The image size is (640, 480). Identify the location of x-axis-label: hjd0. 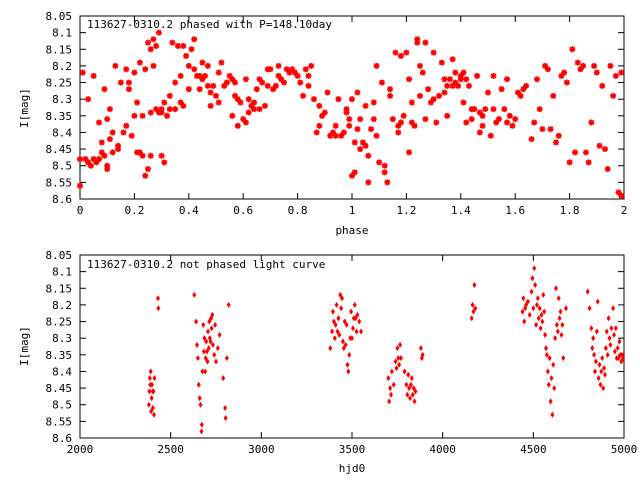
(352, 468).